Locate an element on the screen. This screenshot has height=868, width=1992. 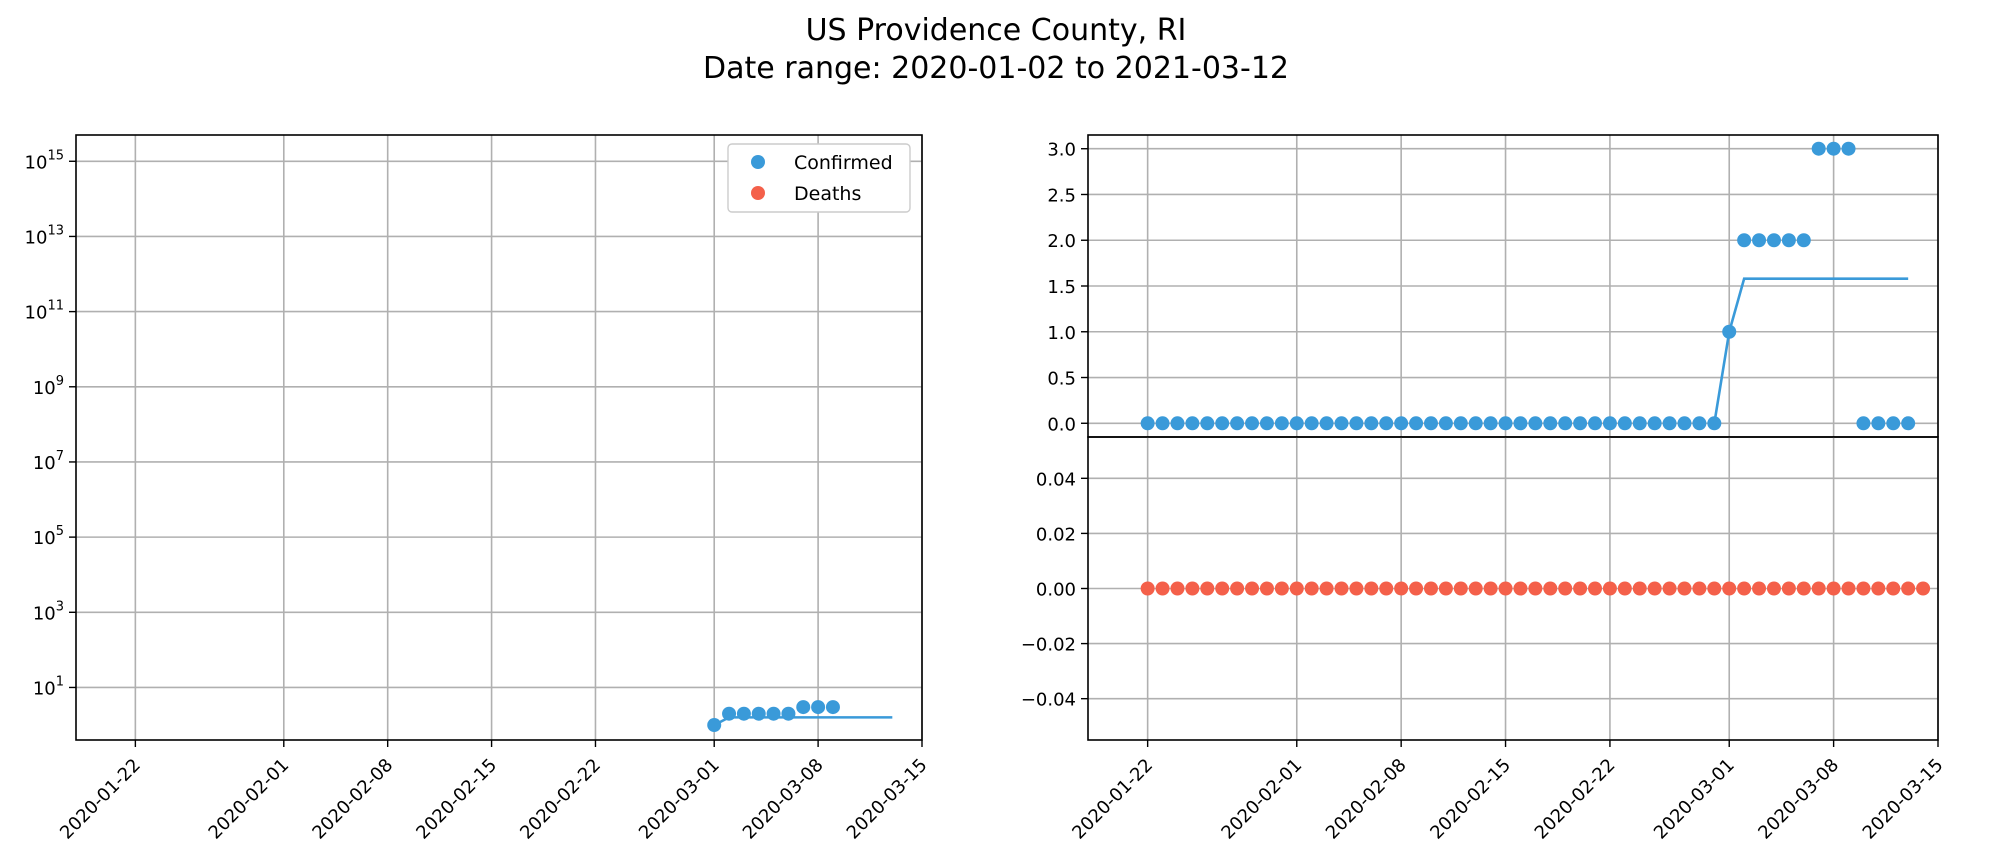
right-top-y-tick-label: 2.0 is located at coordinates (1061, 241).